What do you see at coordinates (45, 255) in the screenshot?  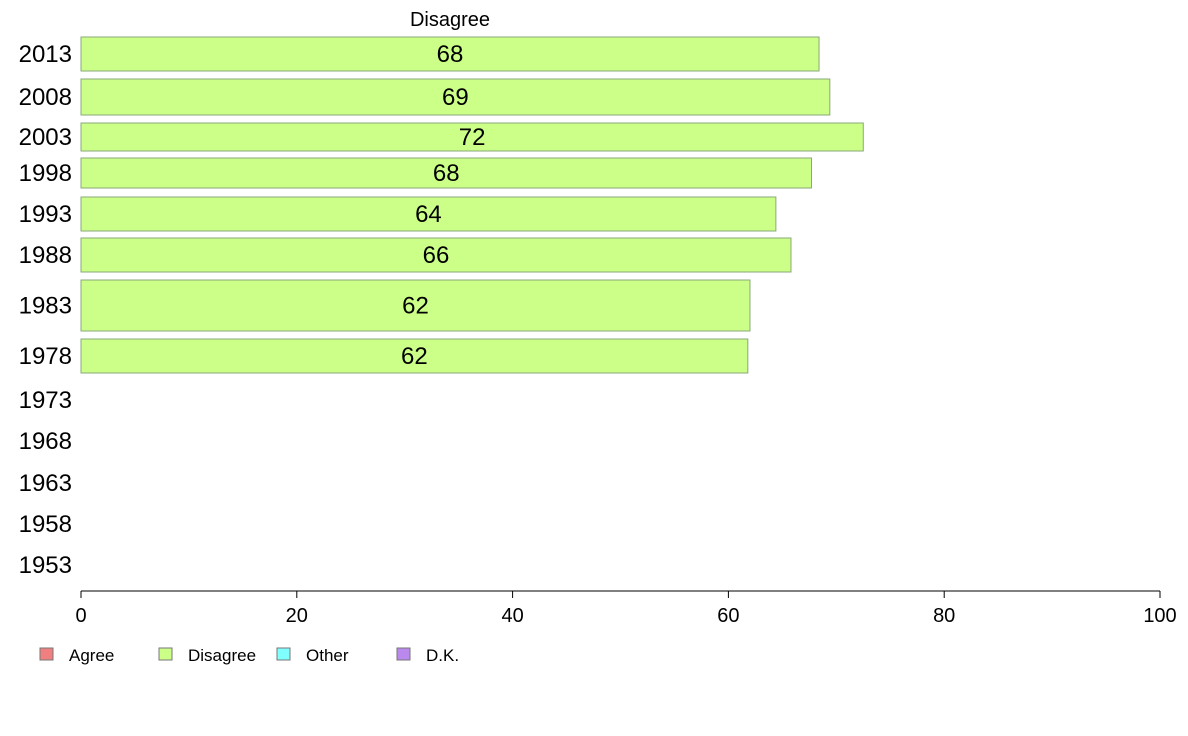 I see `y-tick-label: 1988` at bounding box center [45, 255].